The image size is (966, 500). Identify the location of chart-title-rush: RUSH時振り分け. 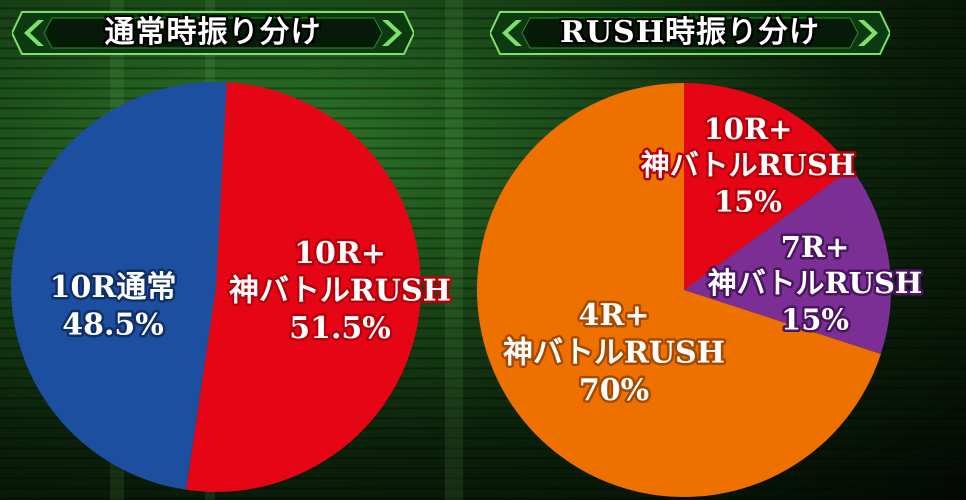
(690, 32).